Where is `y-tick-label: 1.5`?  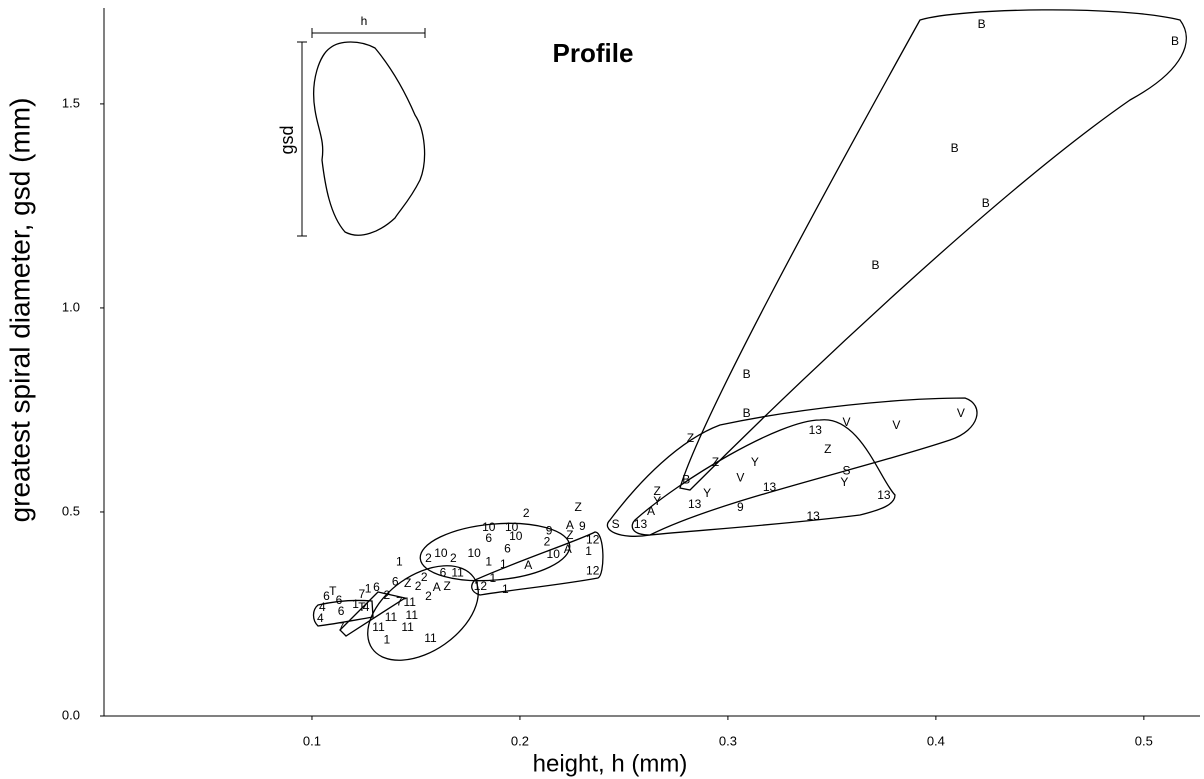 y-tick-label: 1.5 is located at coordinates (71, 102).